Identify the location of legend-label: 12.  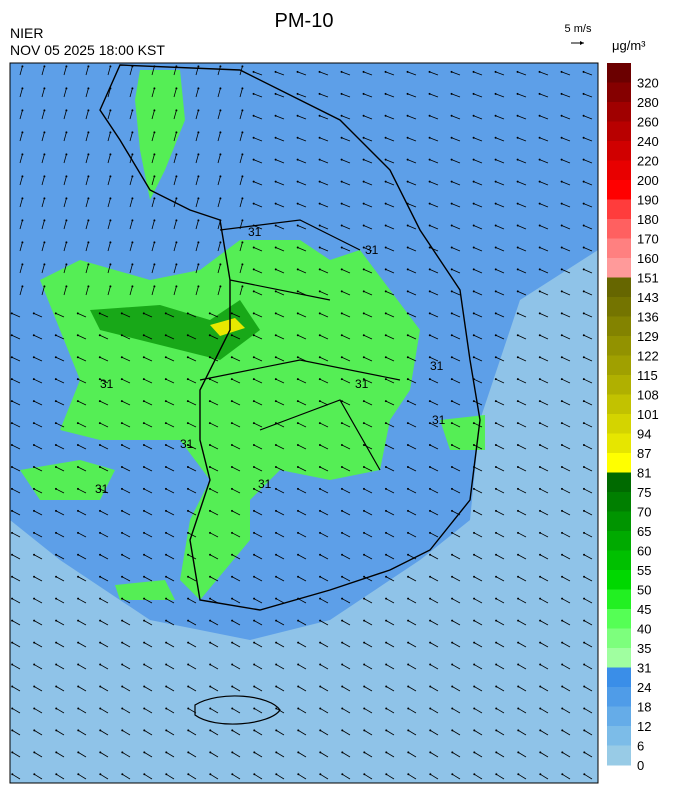
(644, 726).